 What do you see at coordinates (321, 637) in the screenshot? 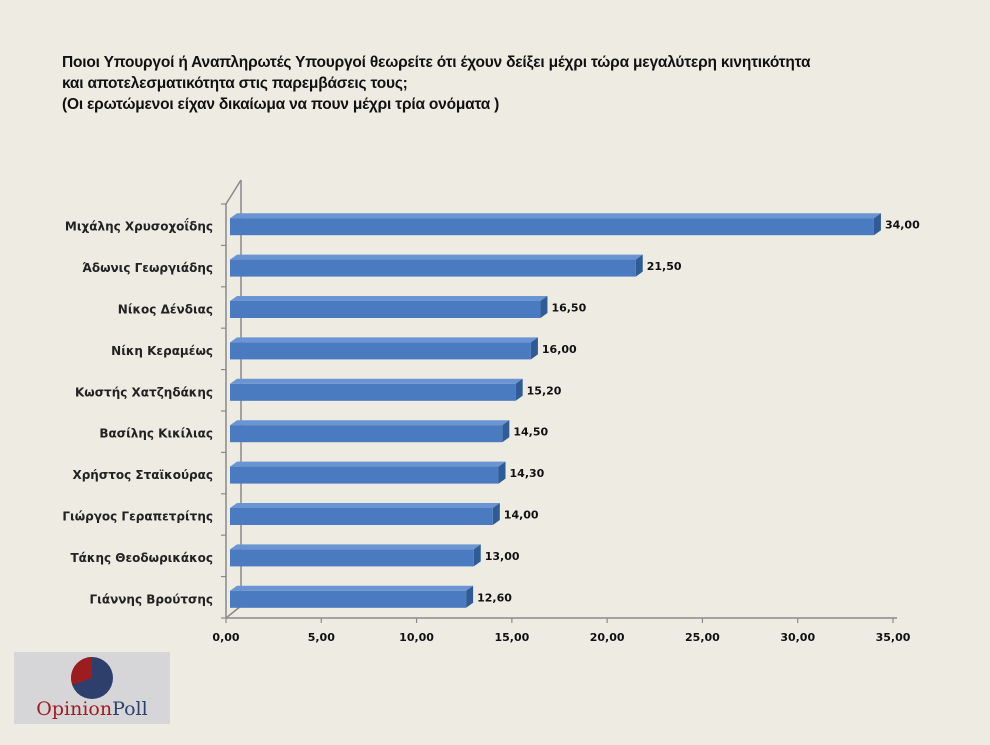
I see `x-tick-label: 5,00` at bounding box center [321, 637].